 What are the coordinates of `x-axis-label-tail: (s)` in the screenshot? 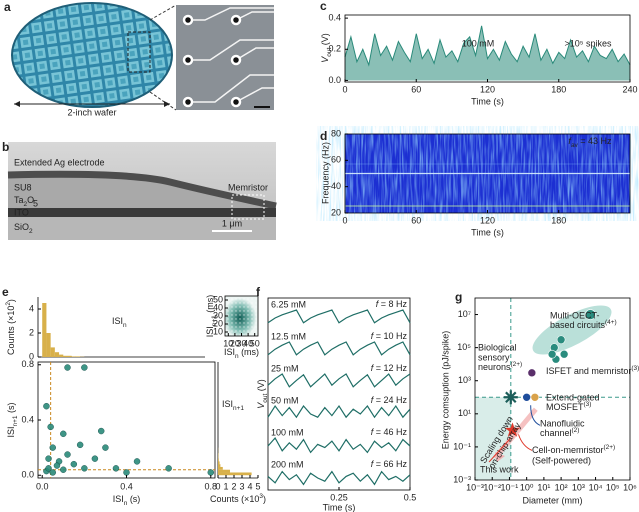 It's located at (133, 499).